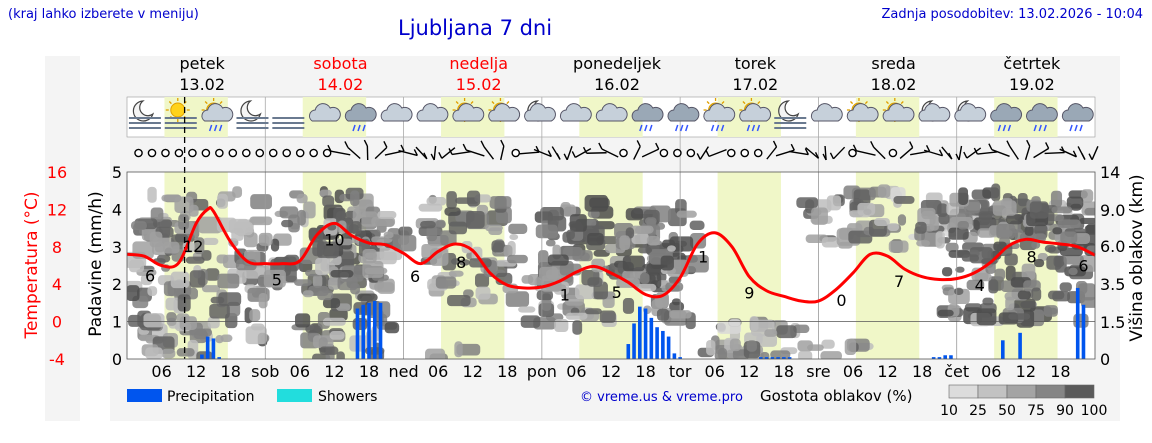  Describe the element at coordinates (202, 63) in the screenshot. I see `day-name: petek` at that location.